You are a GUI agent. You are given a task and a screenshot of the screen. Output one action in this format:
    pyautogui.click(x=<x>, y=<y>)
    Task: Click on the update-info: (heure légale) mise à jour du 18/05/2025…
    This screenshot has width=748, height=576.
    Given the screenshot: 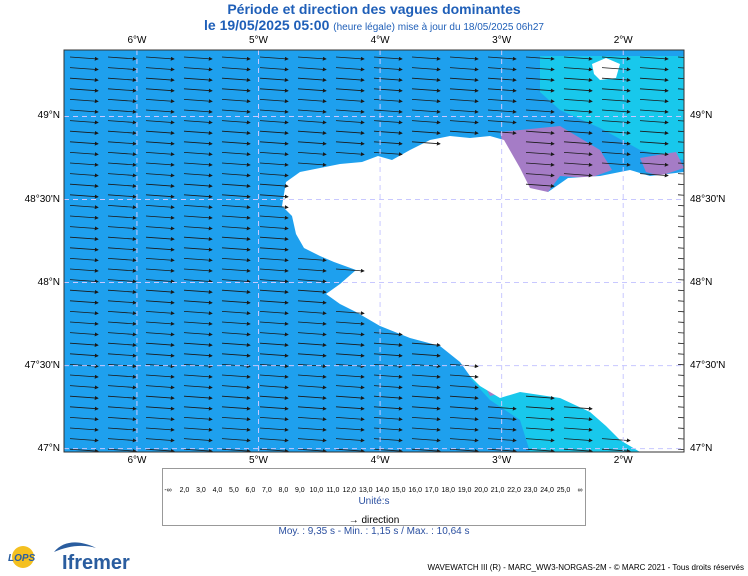 What is the action you would take?
    pyautogui.click(x=438, y=27)
    